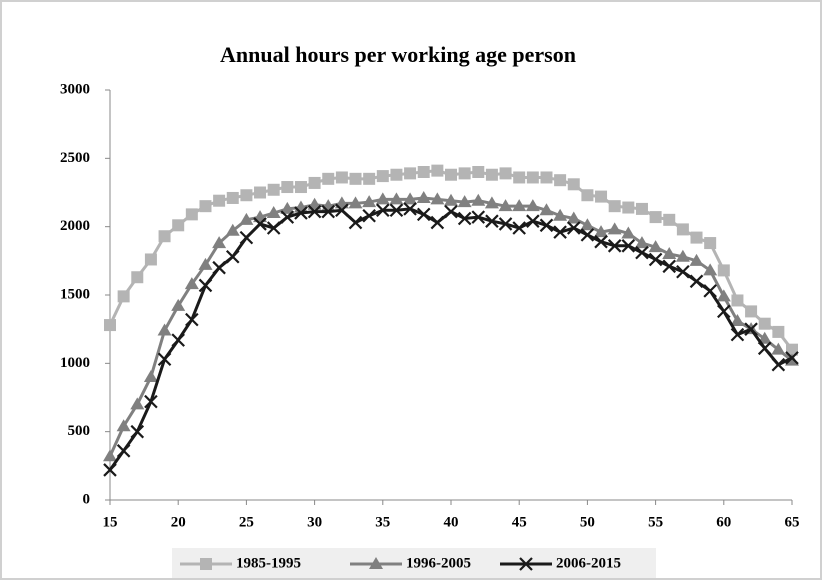  What do you see at coordinates (75, 226) in the screenshot?
I see `y-tick-label: 2000` at bounding box center [75, 226].